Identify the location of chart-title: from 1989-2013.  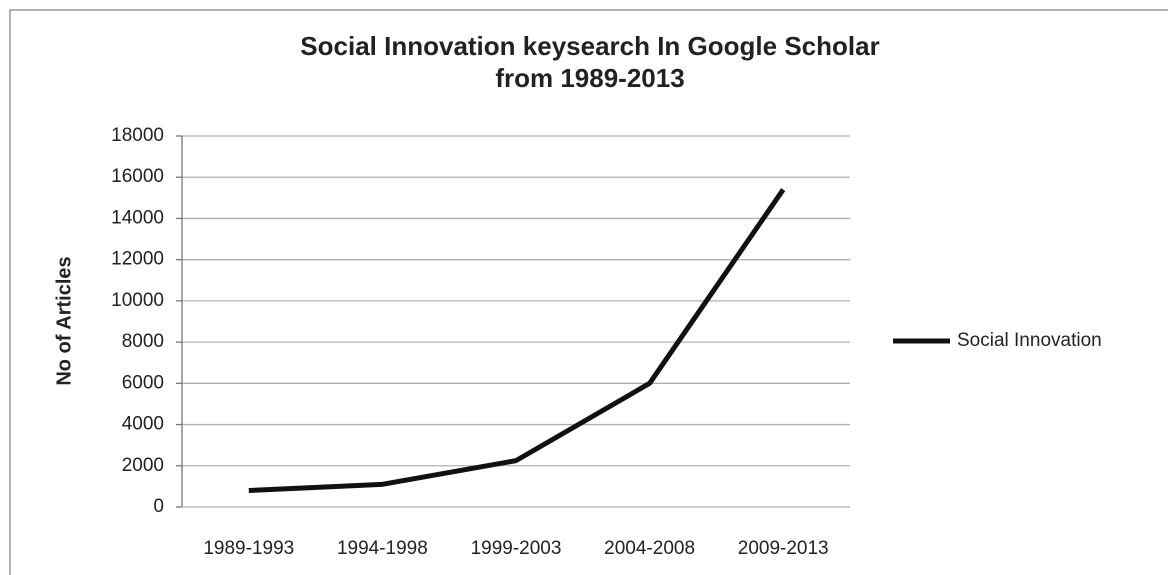
(589, 78).